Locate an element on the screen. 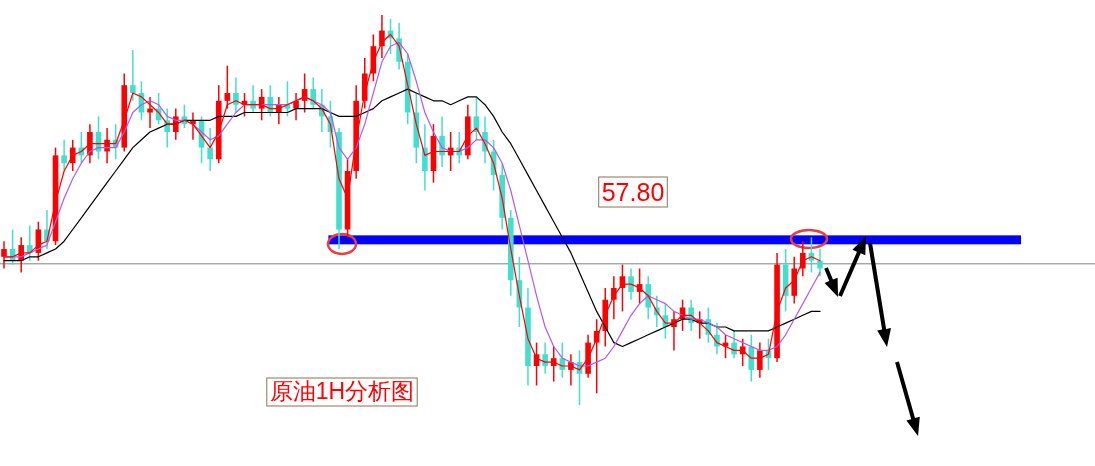  text: 原油1H分析图 is located at coordinates (342, 391).